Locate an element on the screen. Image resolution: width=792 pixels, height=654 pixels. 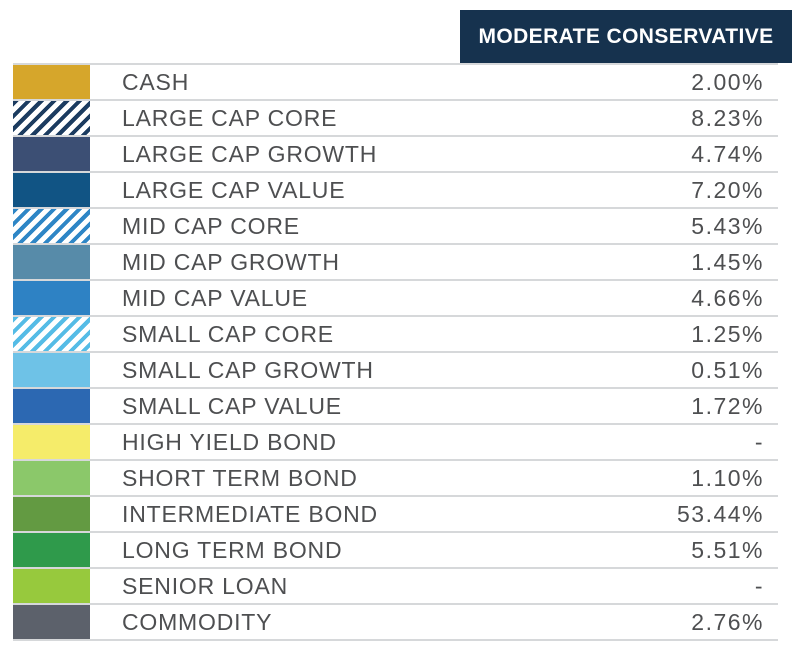
allocation-value: 2.00% is located at coordinates (727, 81).